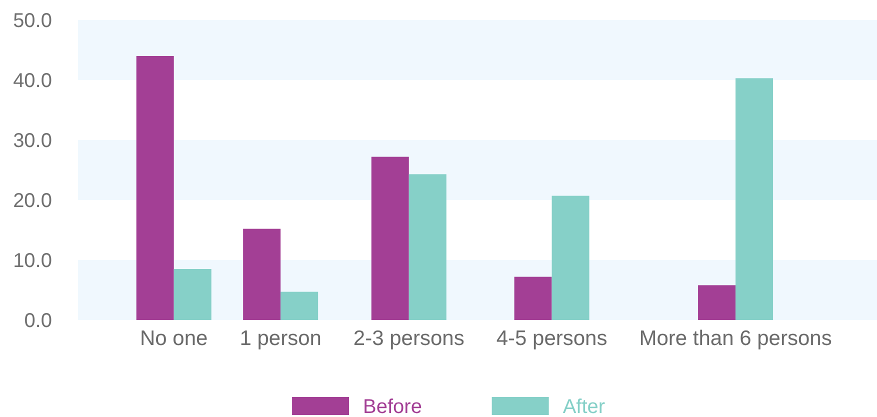  Describe the element at coordinates (735, 338) in the screenshot. I see `x-tick-label: More than 6 persons` at that location.